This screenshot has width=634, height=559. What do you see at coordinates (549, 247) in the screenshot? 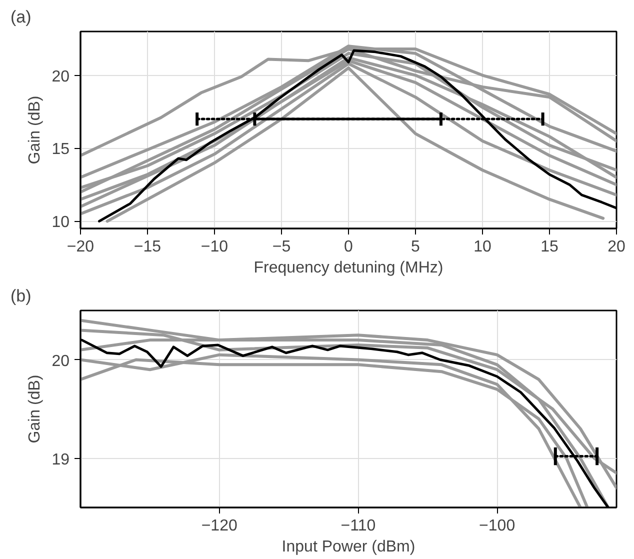
I see `x-tick-label: 15` at bounding box center [549, 247].